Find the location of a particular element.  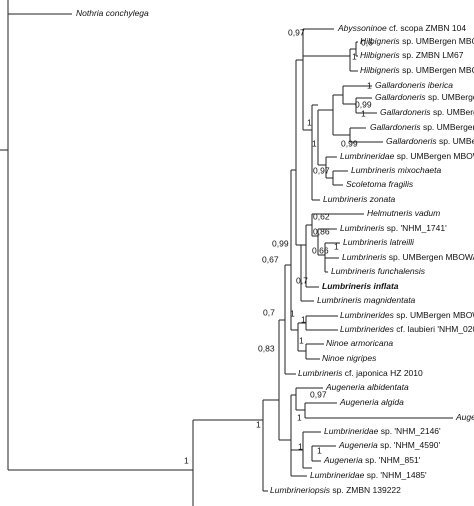

taxon-genus: Lumbrineriopsis is located at coordinates (300, 490).